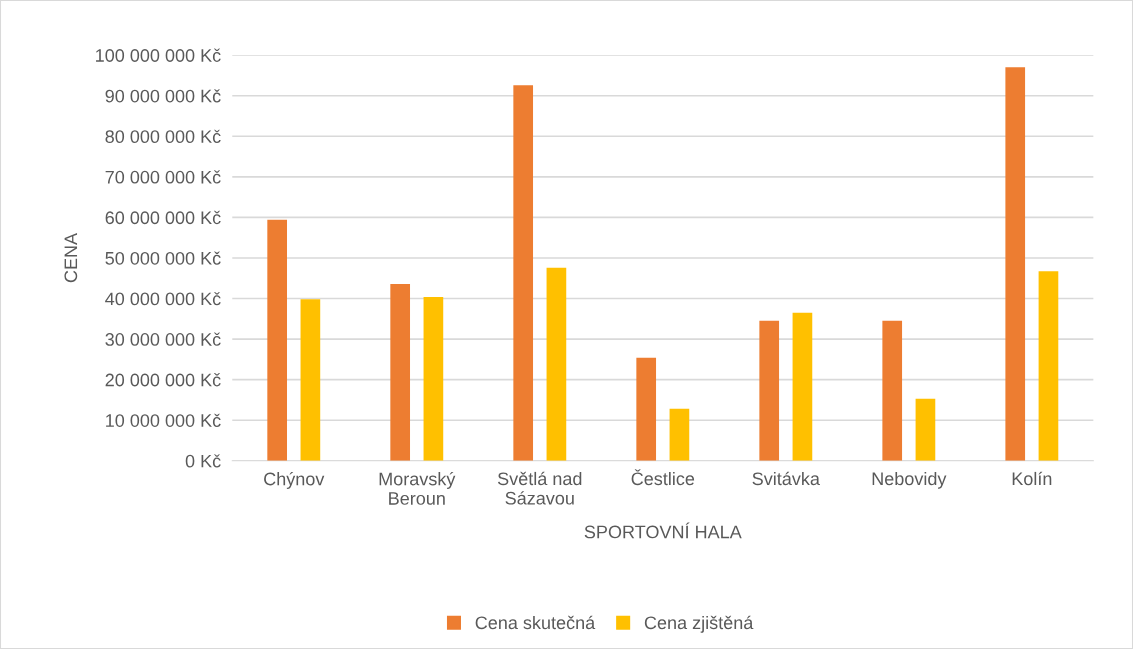  Describe the element at coordinates (163, 420) in the screenshot. I see `y-tick-label: 10 000 000 Kč` at that location.